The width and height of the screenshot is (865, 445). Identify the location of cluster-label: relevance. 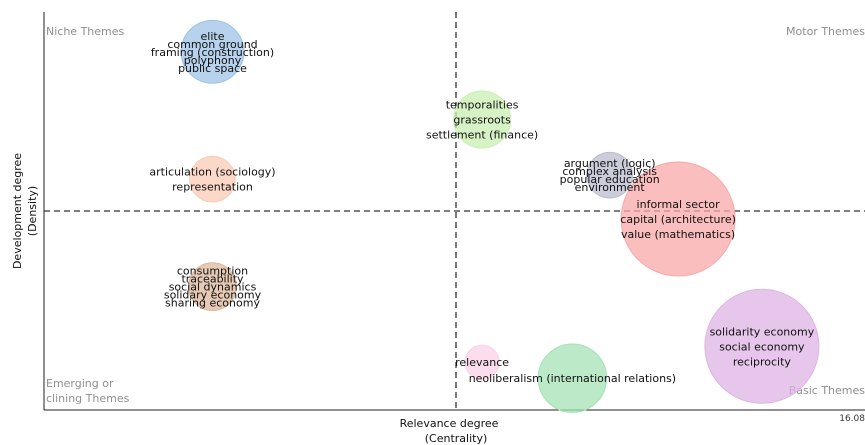
(482, 362).